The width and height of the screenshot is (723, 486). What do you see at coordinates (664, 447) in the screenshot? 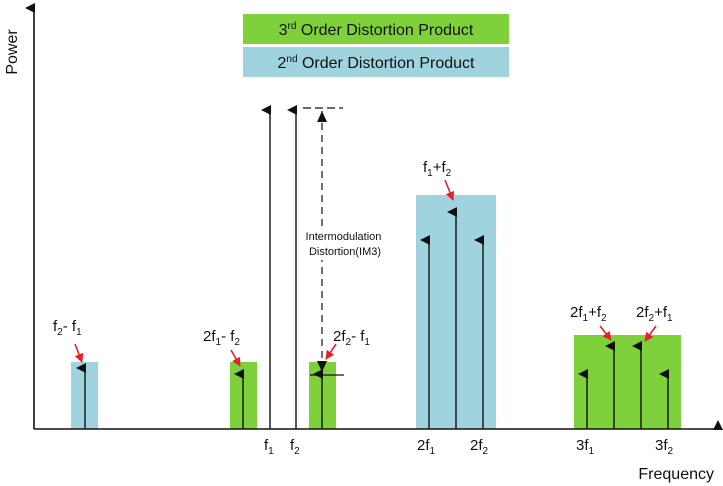
I see `x-tick-3f2: 3f2` at bounding box center [664, 447].